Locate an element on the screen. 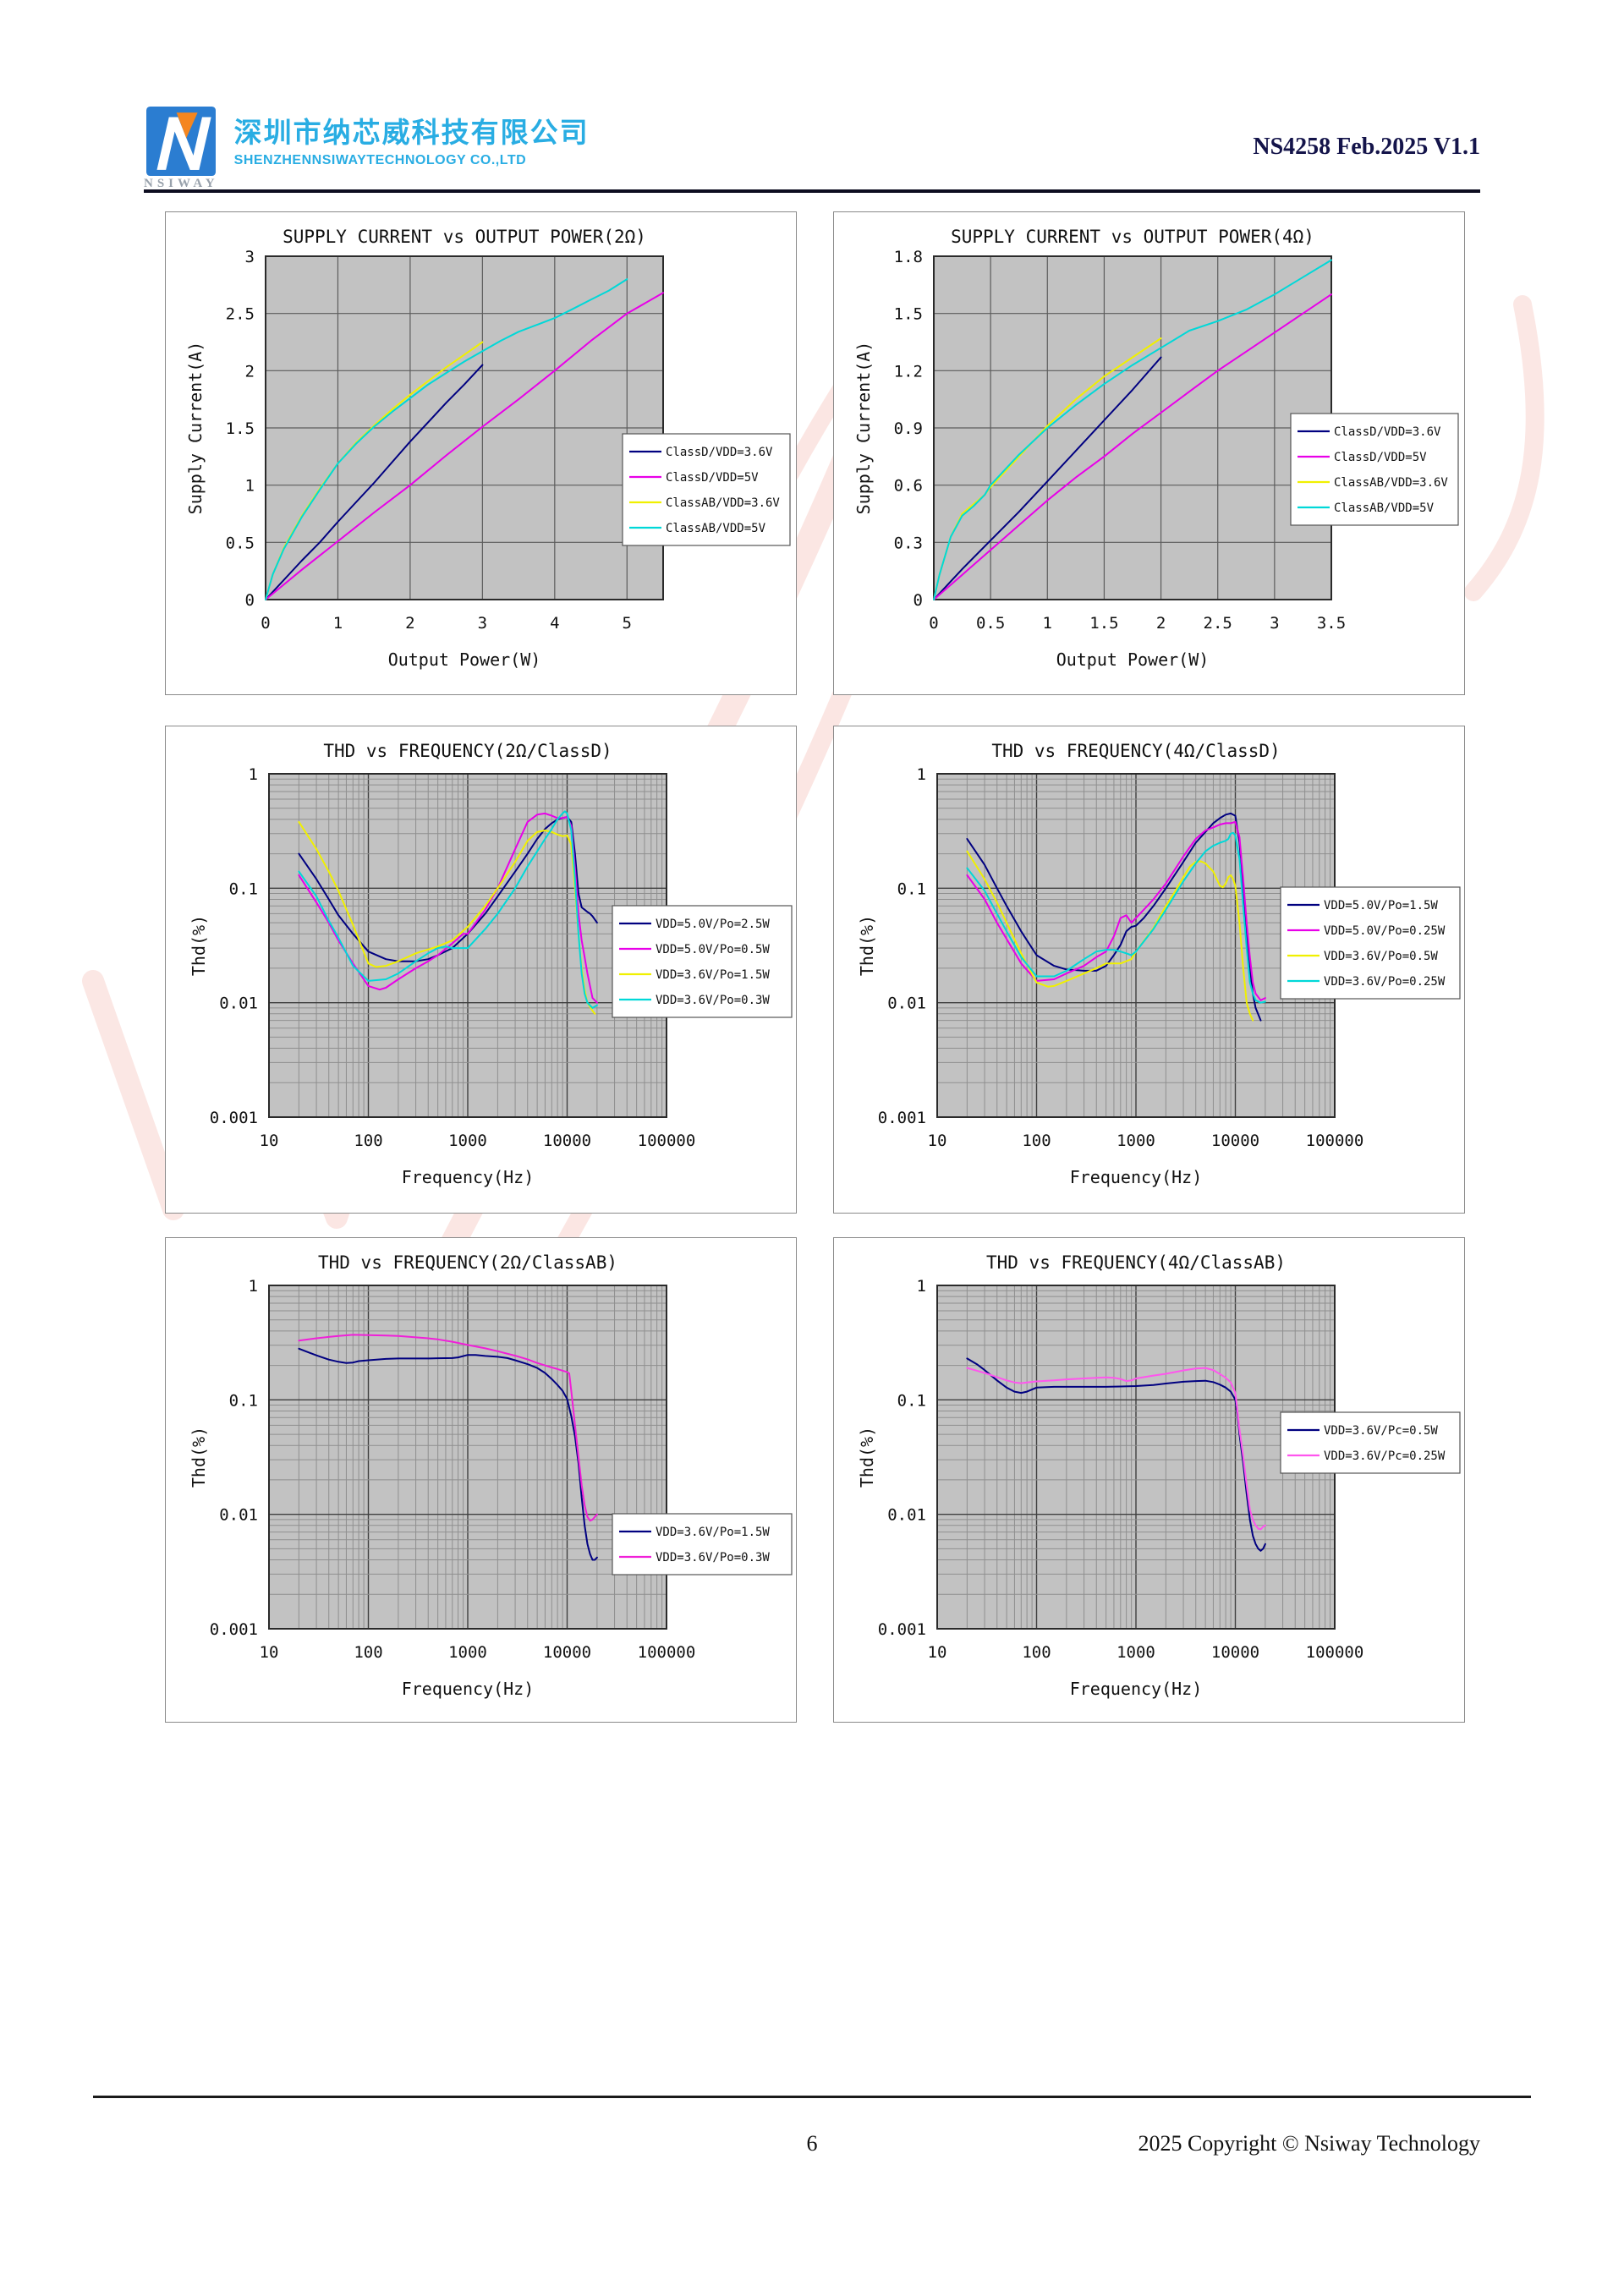  svg-text: THD vs FREQUENCY(2Ω/ClassAB) is located at coordinates (467, 1262).